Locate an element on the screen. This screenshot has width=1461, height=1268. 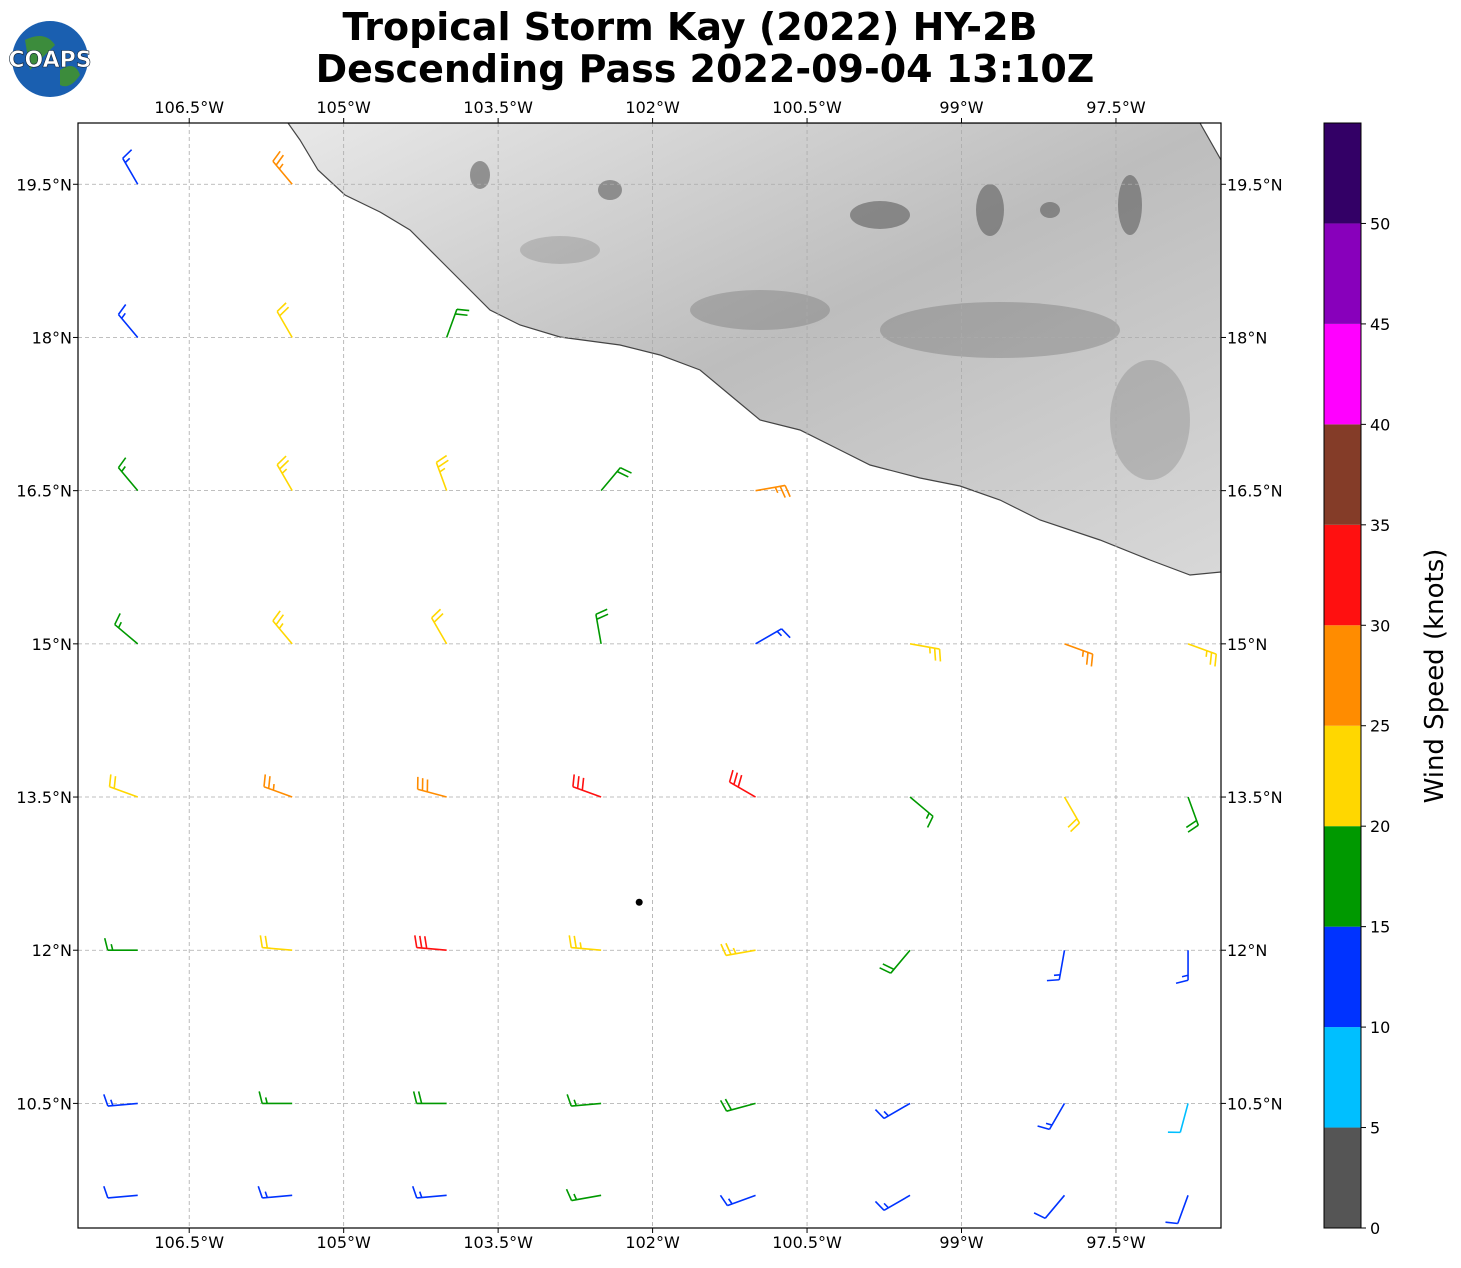
colorbar-tick-label: 0 is located at coordinates (1375, 1228).